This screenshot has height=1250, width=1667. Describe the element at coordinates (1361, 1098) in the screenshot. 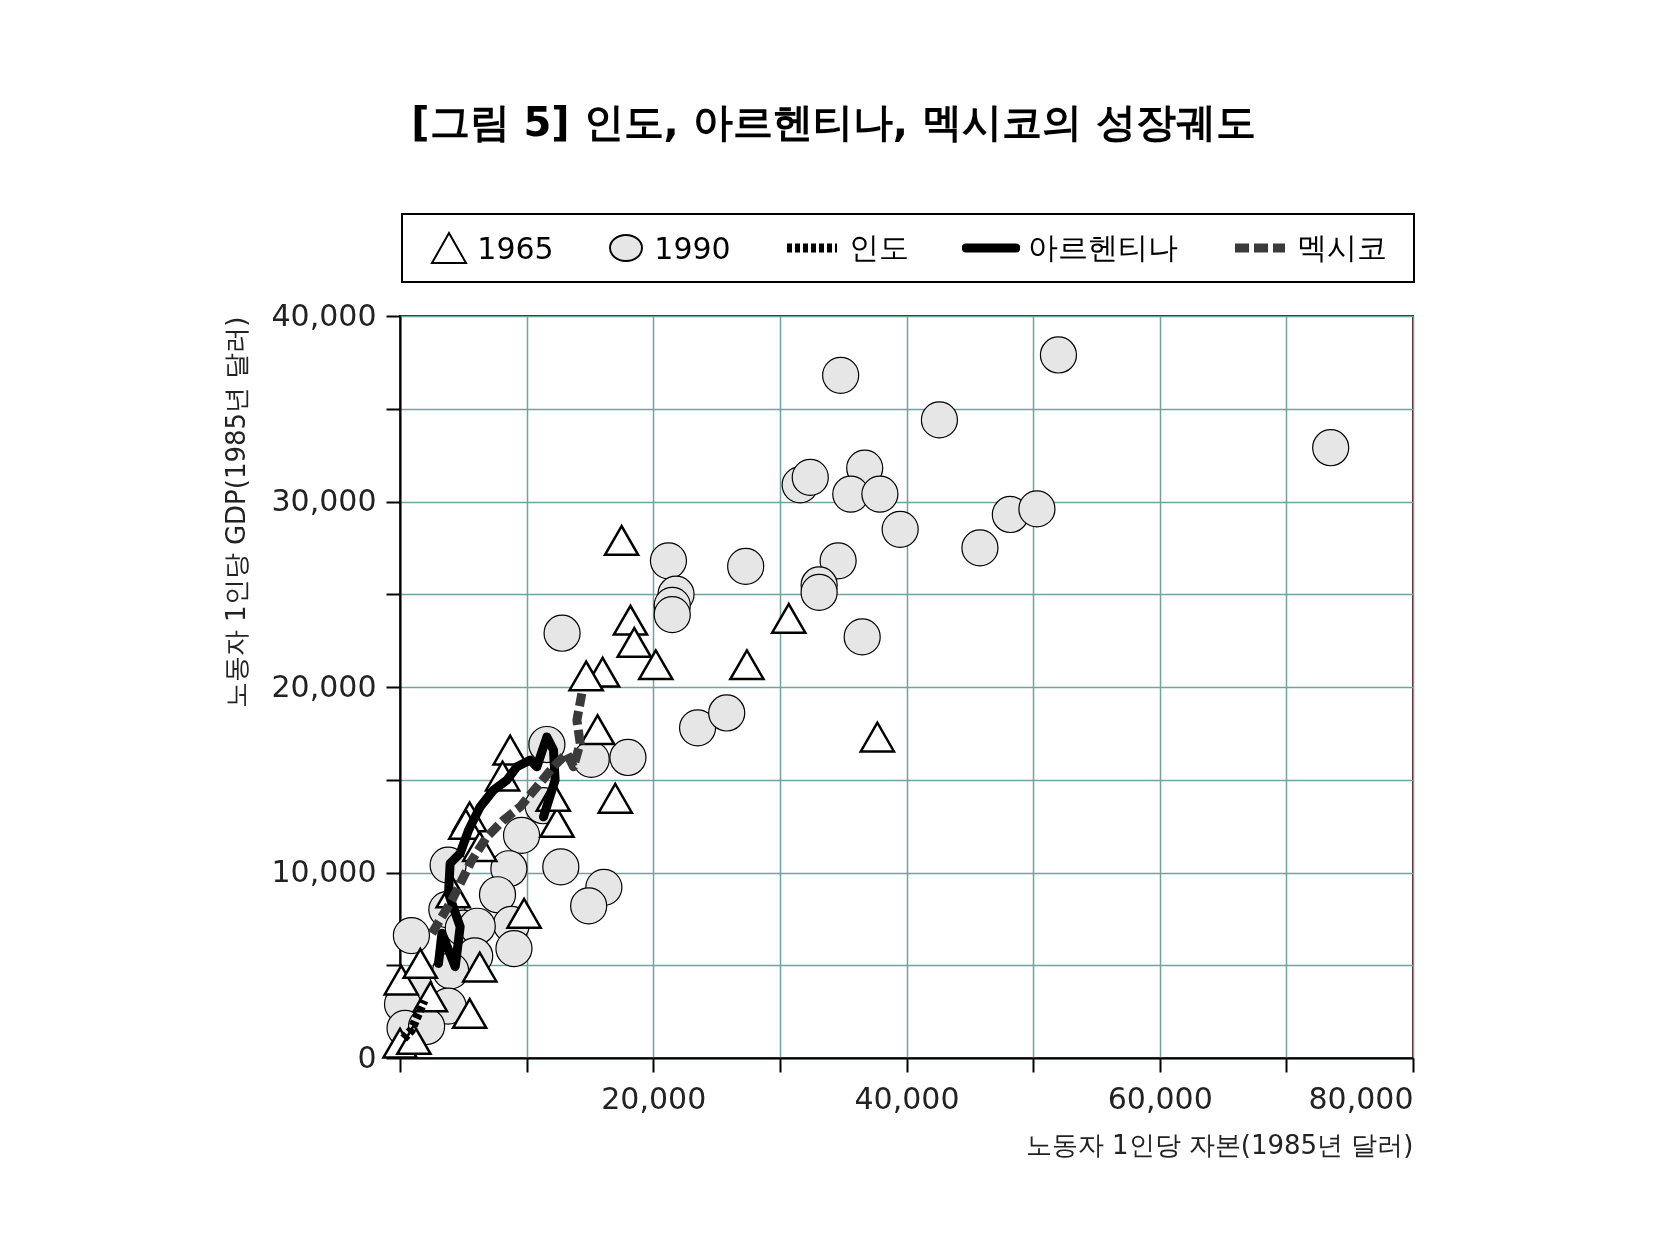

I see `x-tick-label: 80,000` at that location.